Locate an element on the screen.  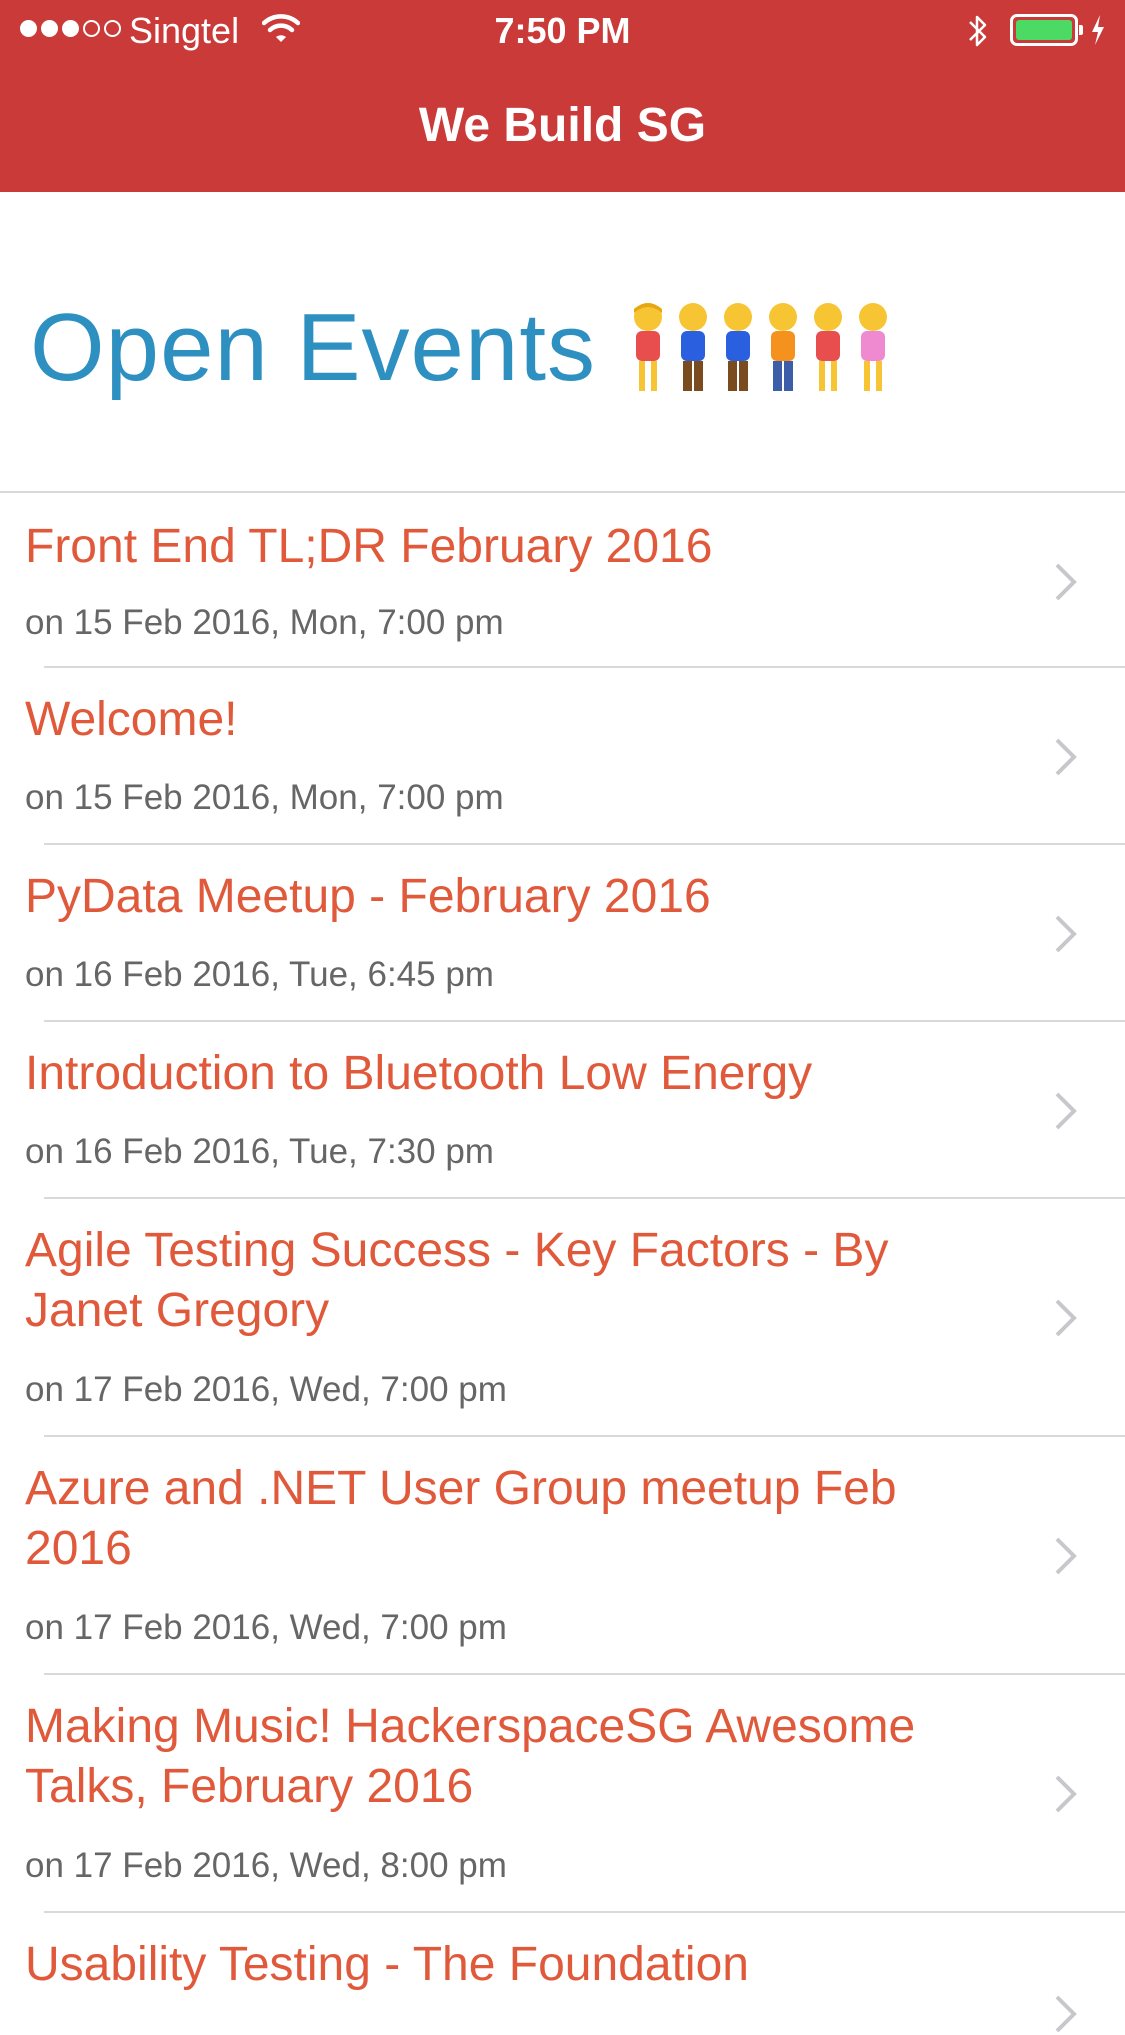
page-title: Open Events is located at coordinates (313, 347).